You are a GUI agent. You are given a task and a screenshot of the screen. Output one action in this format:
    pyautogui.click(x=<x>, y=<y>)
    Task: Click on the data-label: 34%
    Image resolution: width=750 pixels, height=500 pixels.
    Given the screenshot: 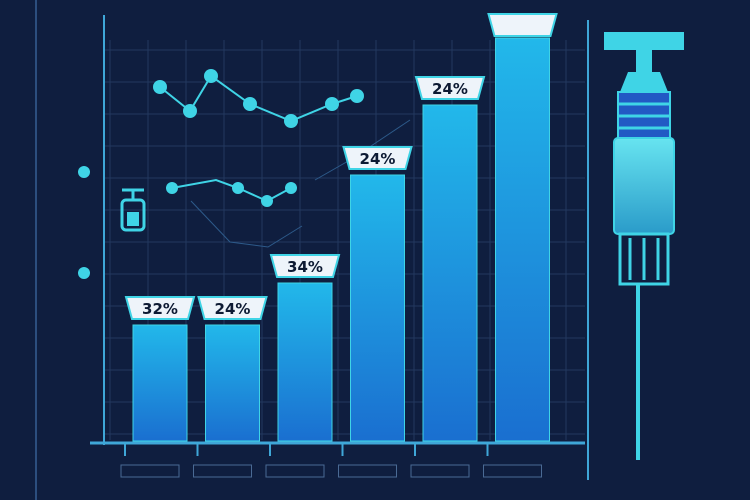 What is the action you would take?
    pyautogui.click(x=305, y=267)
    